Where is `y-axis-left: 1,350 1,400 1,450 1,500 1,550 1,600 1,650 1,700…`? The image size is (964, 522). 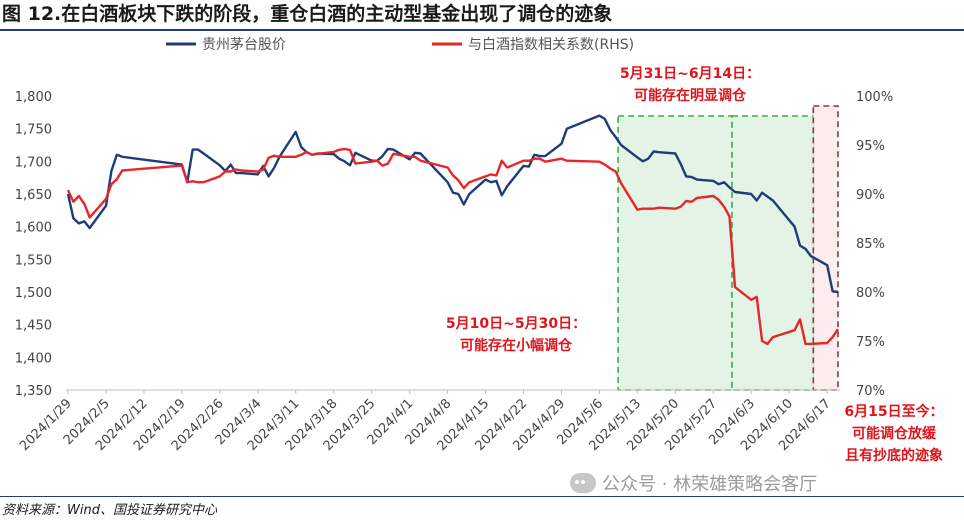
y-axis-left: 1,350 1,400 1,450 1,500 1,550 1,600 1,650 1,700… is located at coordinates (33, 244).